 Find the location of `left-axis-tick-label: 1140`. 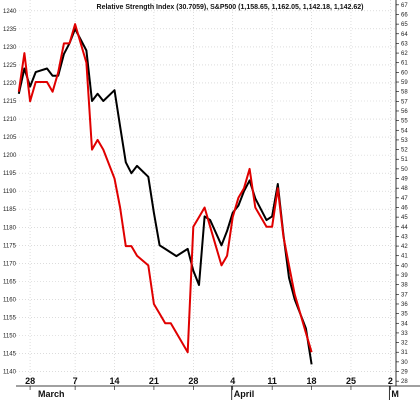

left-axis-tick-label: 1140 is located at coordinates (10, 373).